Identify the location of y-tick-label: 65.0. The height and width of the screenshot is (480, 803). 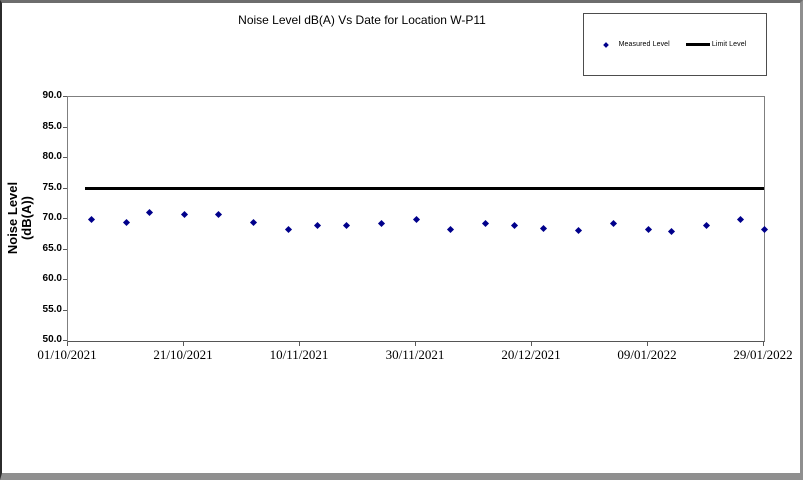
(52, 248).